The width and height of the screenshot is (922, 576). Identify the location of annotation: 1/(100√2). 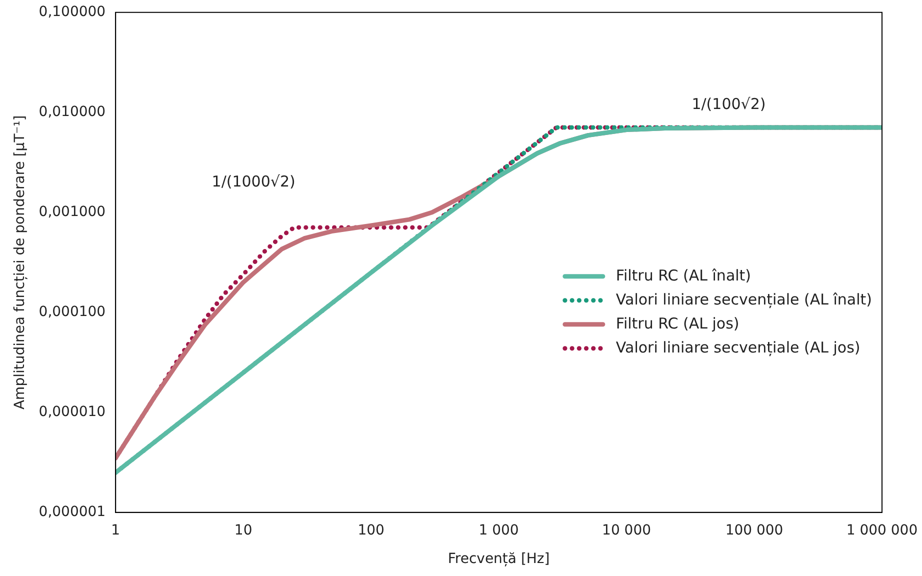
(729, 103).